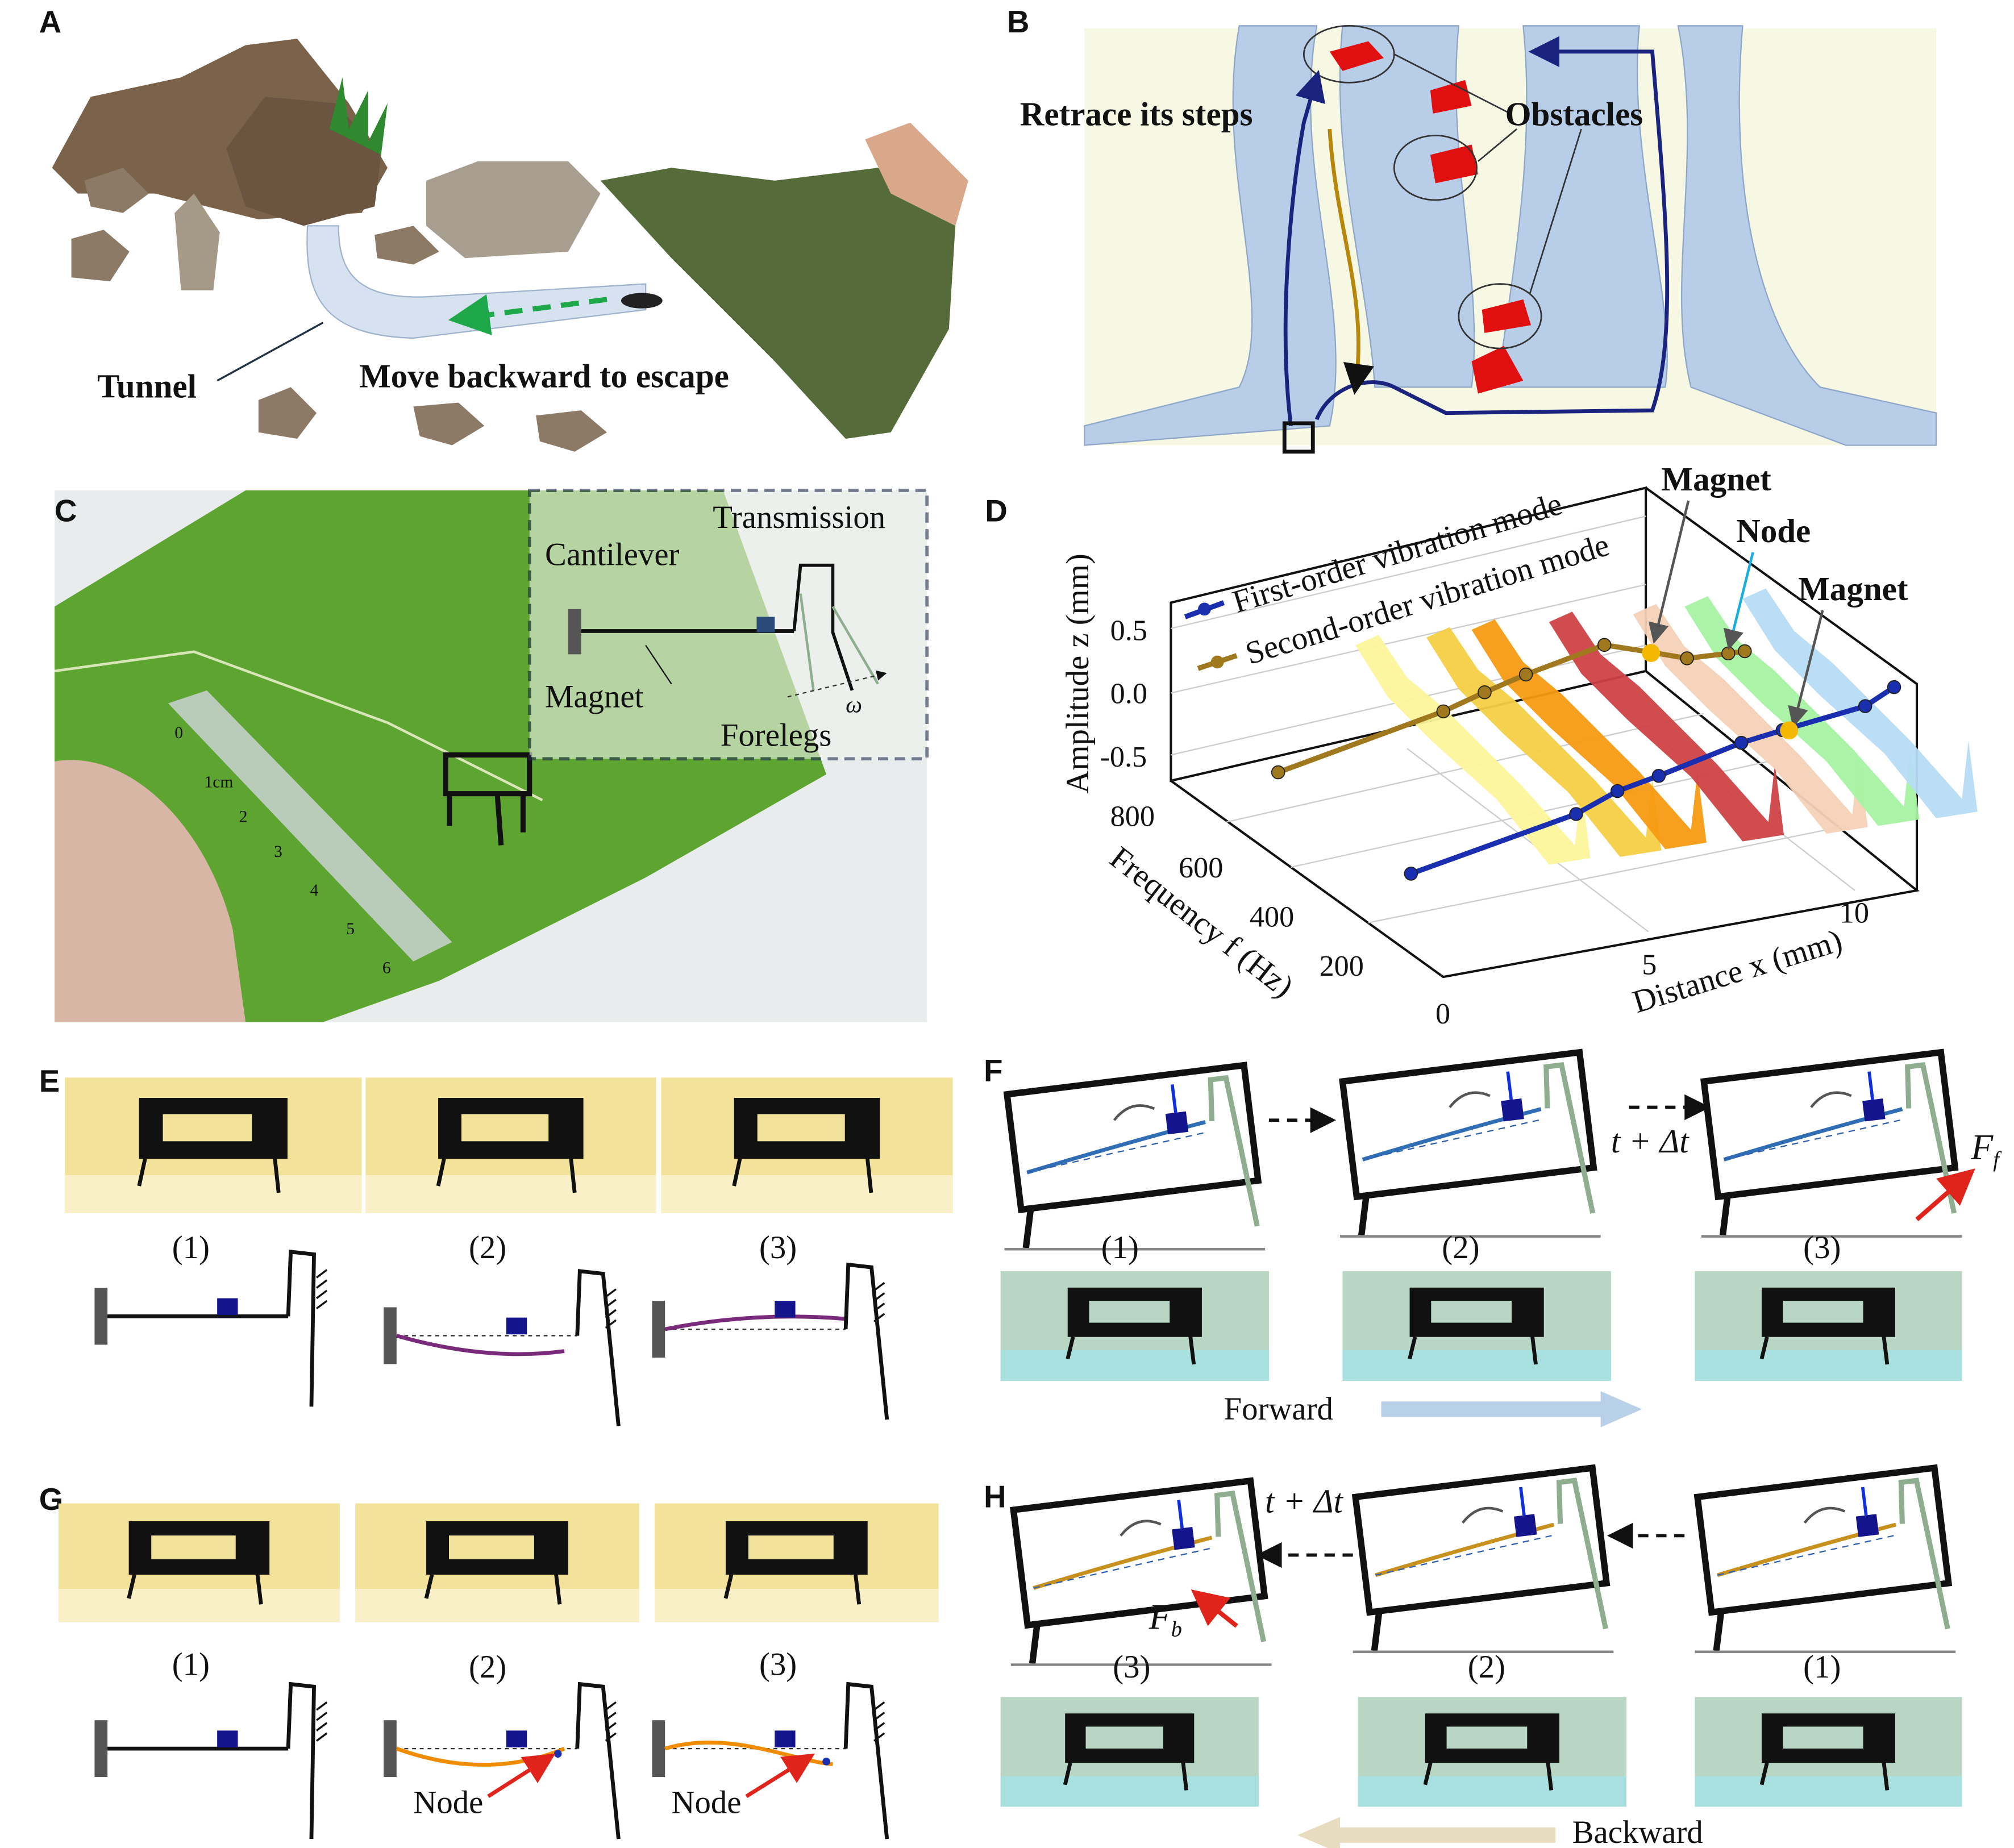 The image size is (2014, 1848). What do you see at coordinates (329, 245) in the screenshot?
I see `rocks-illustration` at bounding box center [329, 245].